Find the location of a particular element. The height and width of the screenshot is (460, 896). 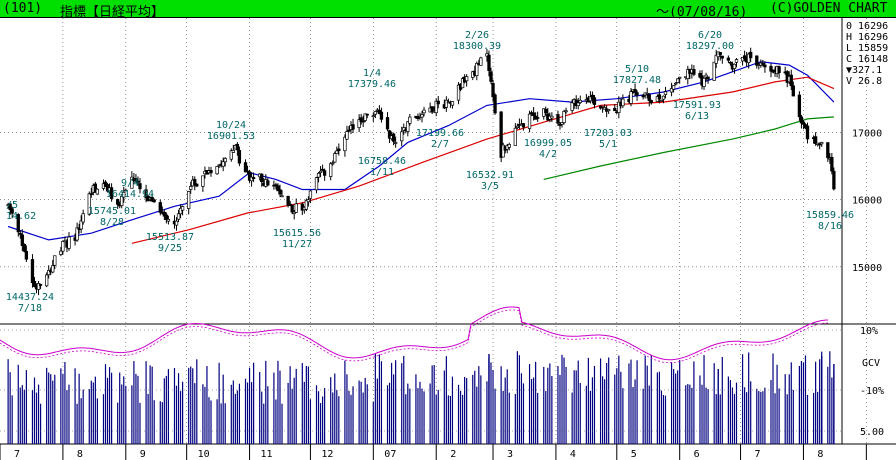

annotation-value: 15859.46 is located at coordinates (830, 215).